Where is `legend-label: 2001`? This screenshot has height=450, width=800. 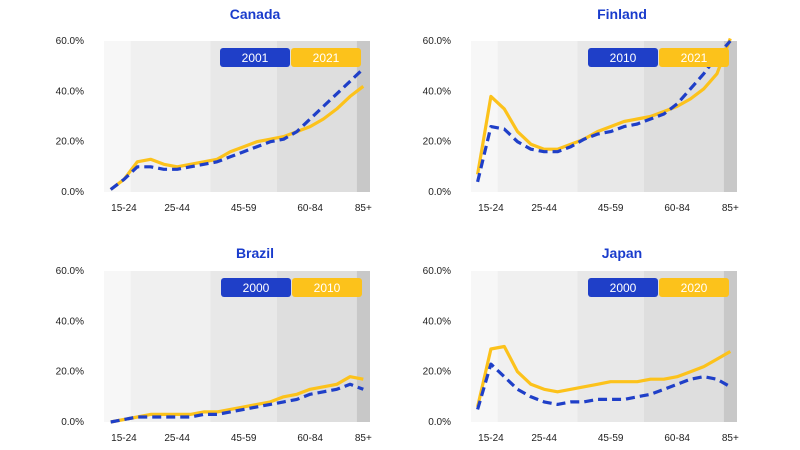
legend-label: 2001 is located at coordinates (255, 58).